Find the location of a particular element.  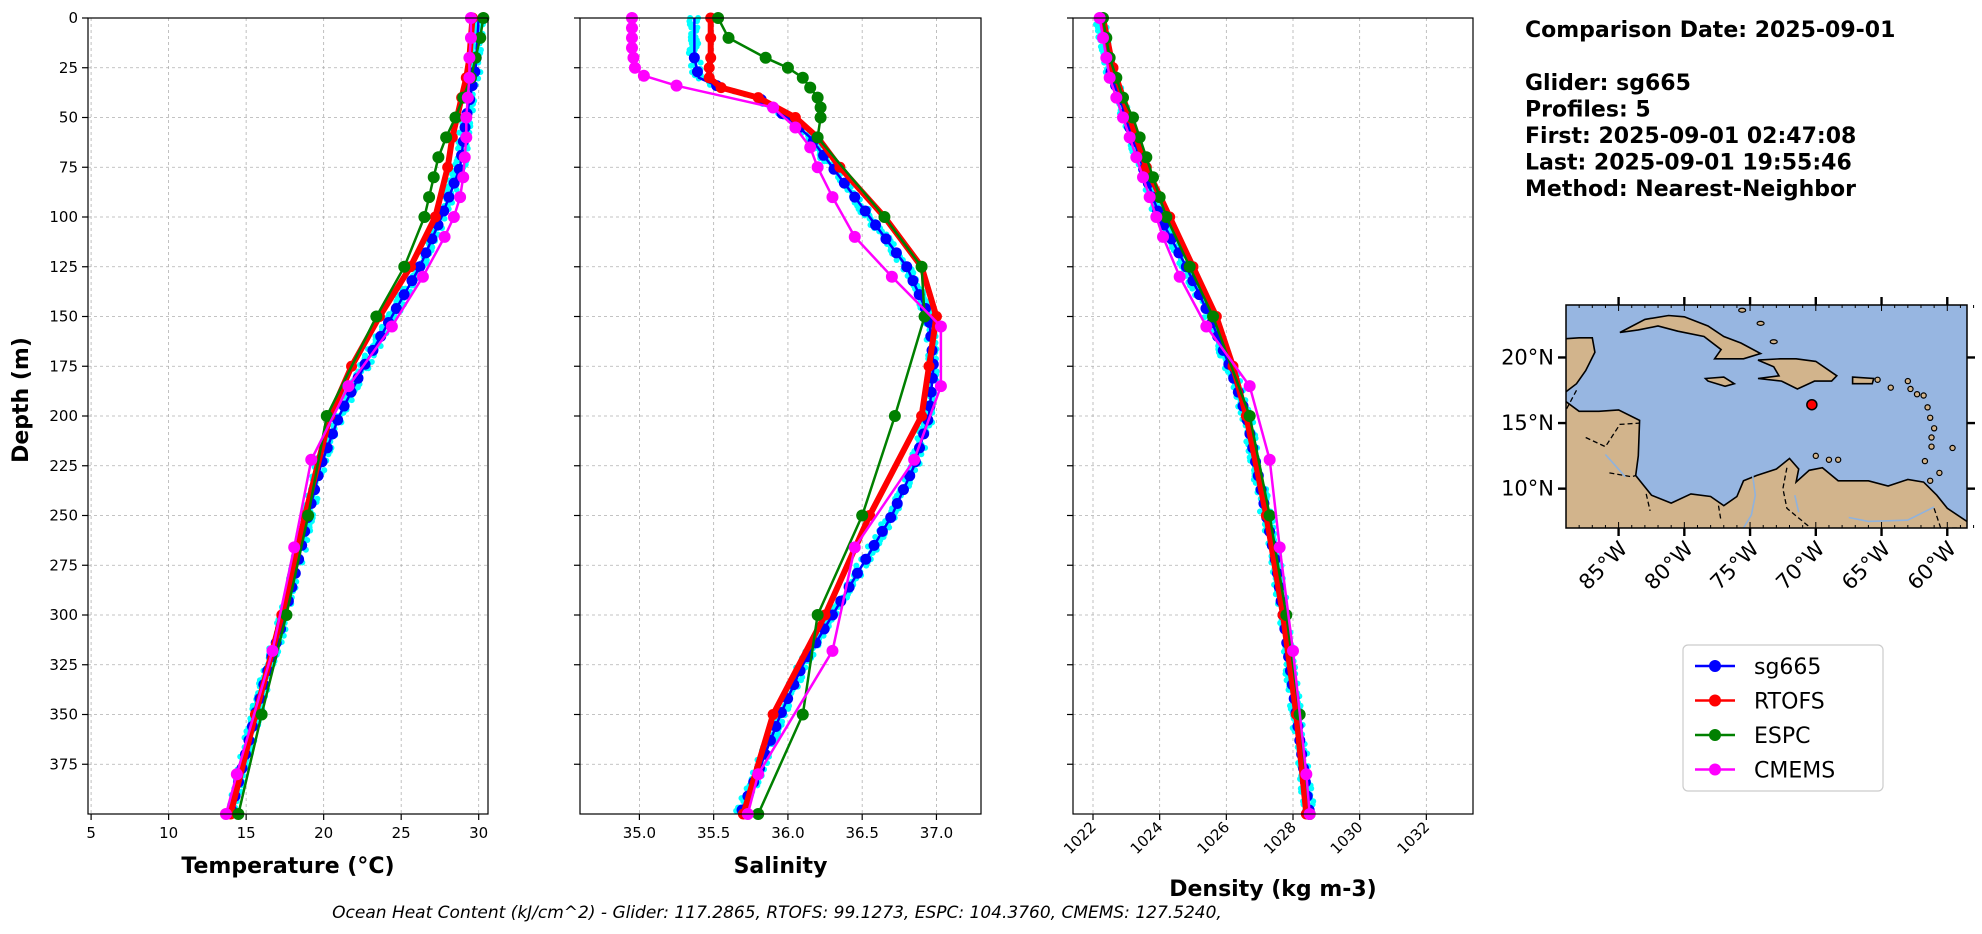

legend-label: sg665 is located at coordinates (1787, 667).